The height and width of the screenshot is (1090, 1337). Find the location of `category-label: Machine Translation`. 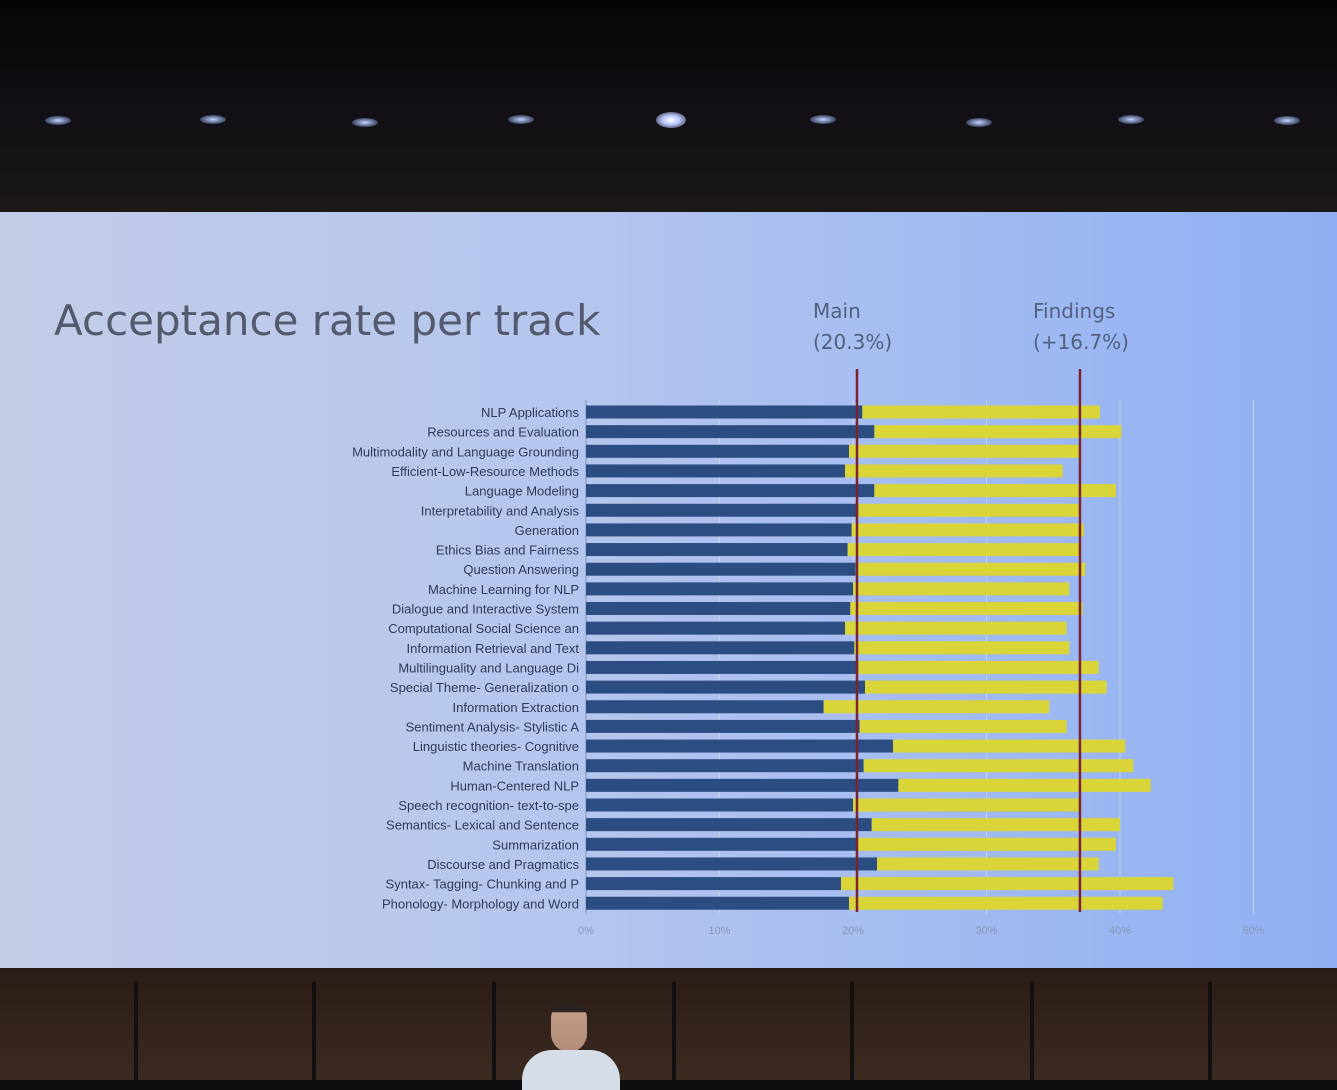

category-label: Machine Translation is located at coordinates (521, 766).